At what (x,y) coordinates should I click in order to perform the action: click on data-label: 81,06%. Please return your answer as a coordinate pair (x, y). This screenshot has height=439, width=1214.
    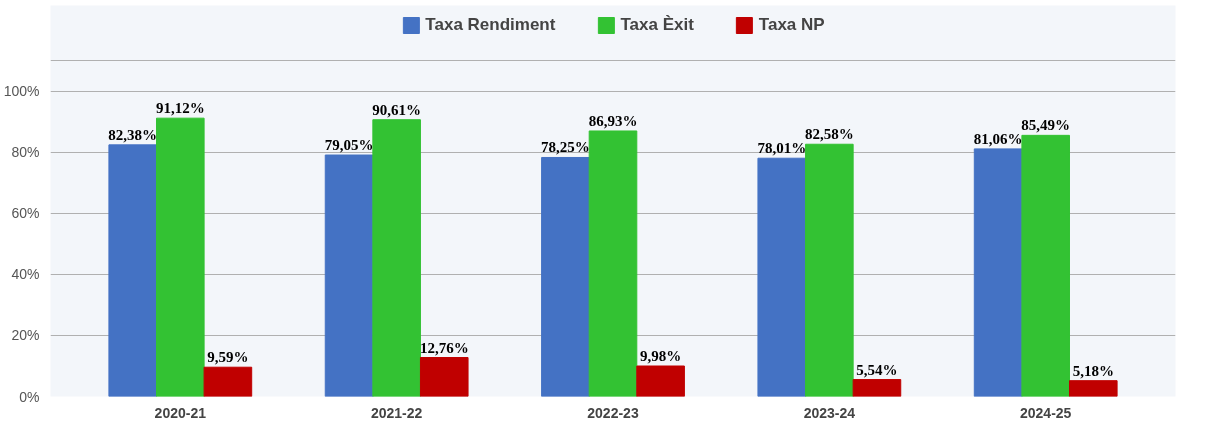
    Looking at the image, I should click on (998, 138).